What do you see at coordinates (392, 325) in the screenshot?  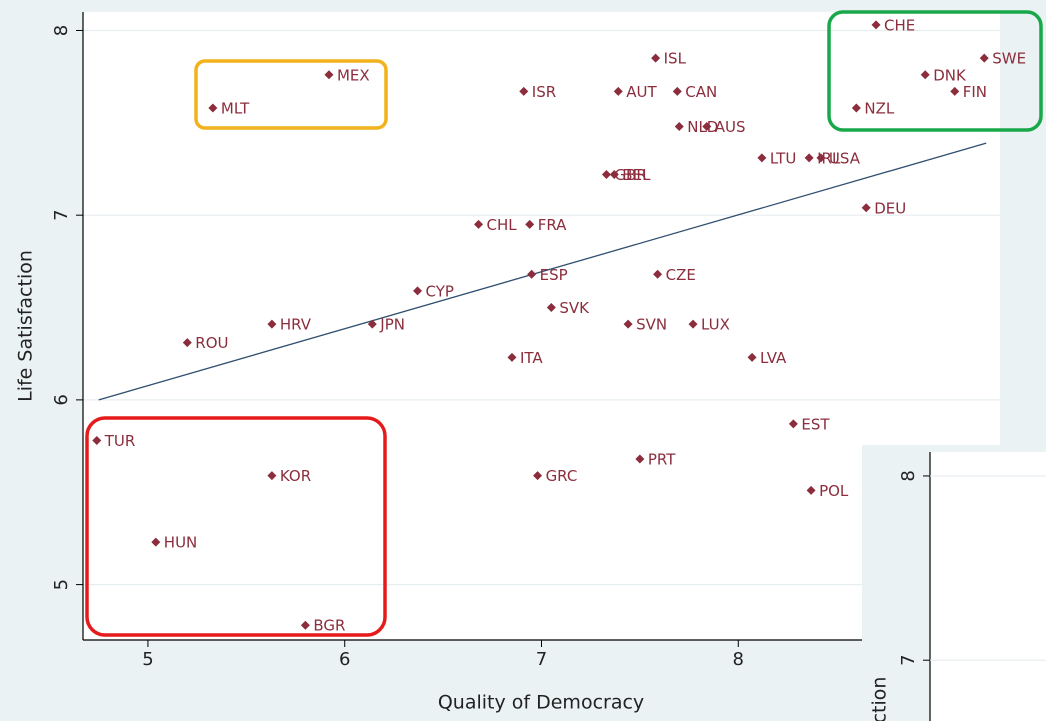 I see `point-label: JPN` at bounding box center [392, 325].